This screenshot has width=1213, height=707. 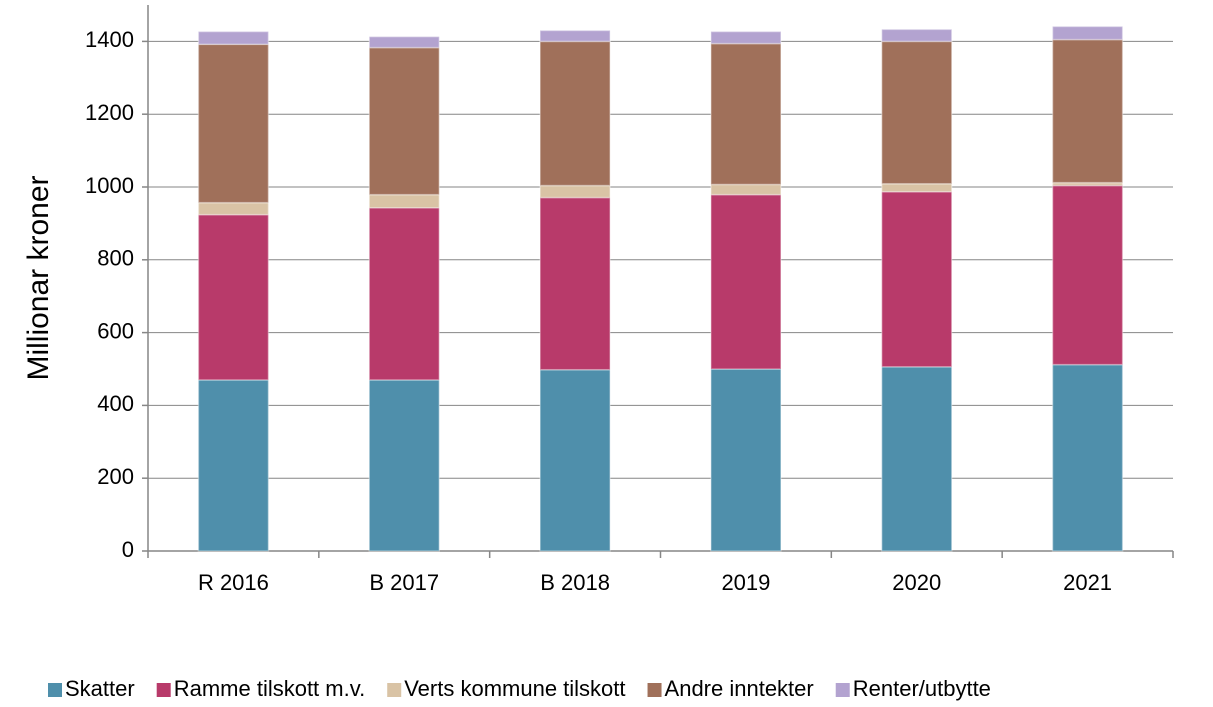 What do you see at coordinates (100, 688) in the screenshot?
I see `legend-label: Skatter` at bounding box center [100, 688].